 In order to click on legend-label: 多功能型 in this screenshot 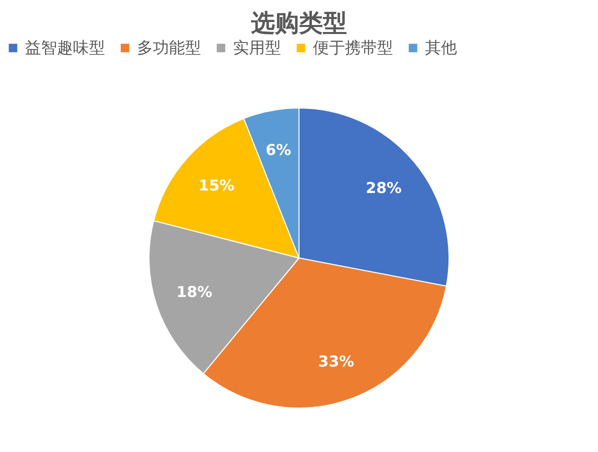, I will do `click(169, 47)`.